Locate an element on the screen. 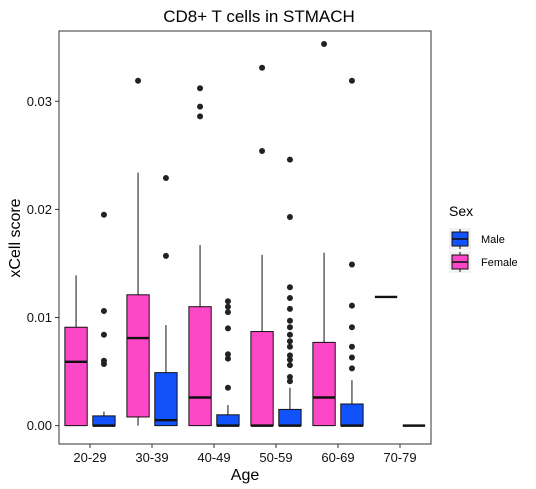 The image size is (536, 489). chart-title: CD8+ T cells in STMACH is located at coordinates (259, 16).